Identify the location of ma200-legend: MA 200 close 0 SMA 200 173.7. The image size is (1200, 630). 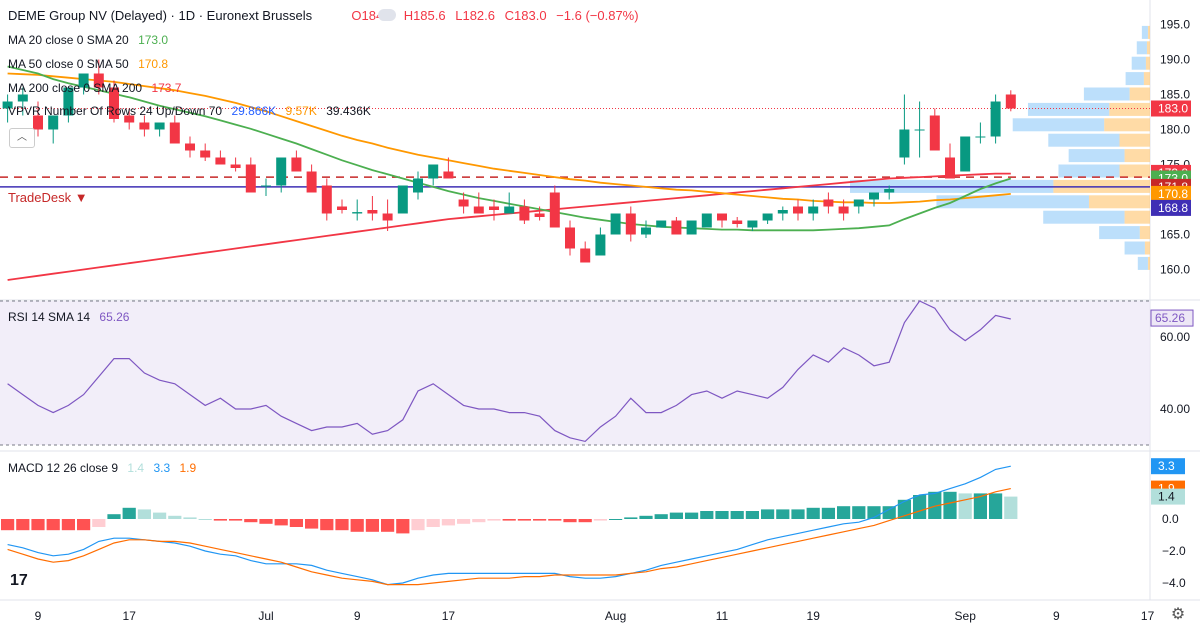
(97, 88).